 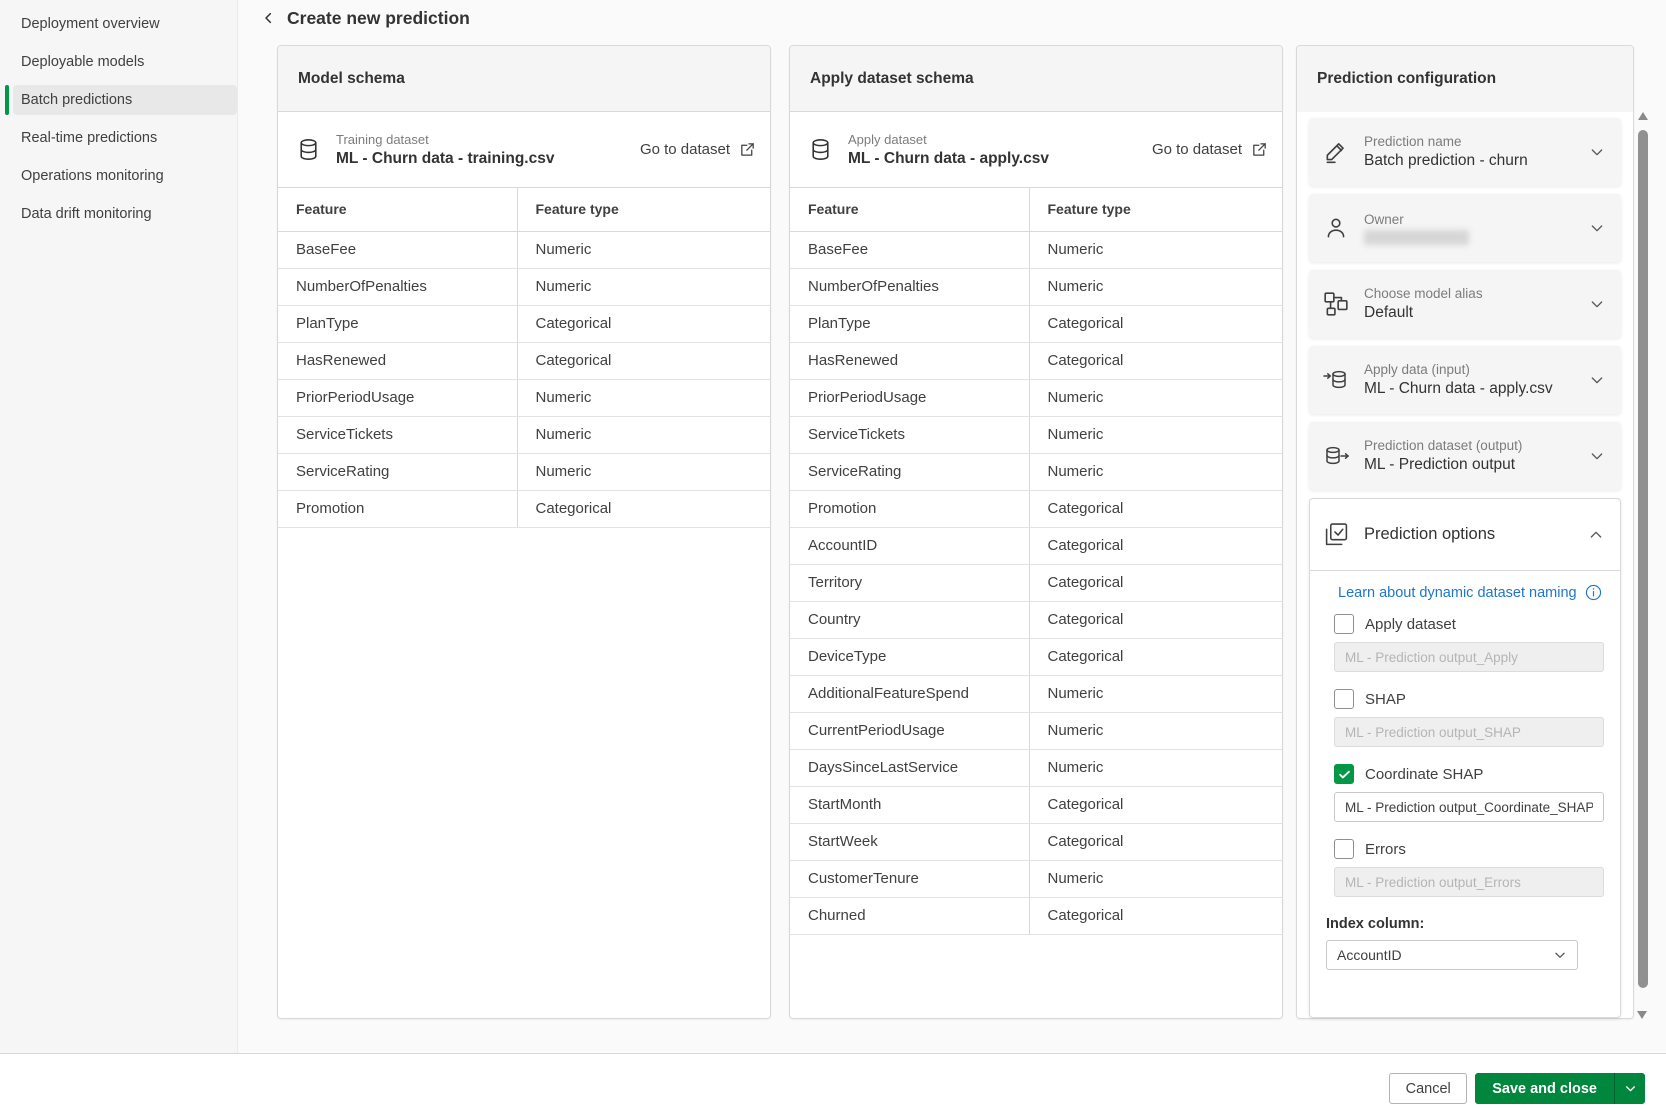 What do you see at coordinates (1465, 304) in the screenshot?
I see `model-alias-card: Choose model alias Default` at bounding box center [1465, 304].